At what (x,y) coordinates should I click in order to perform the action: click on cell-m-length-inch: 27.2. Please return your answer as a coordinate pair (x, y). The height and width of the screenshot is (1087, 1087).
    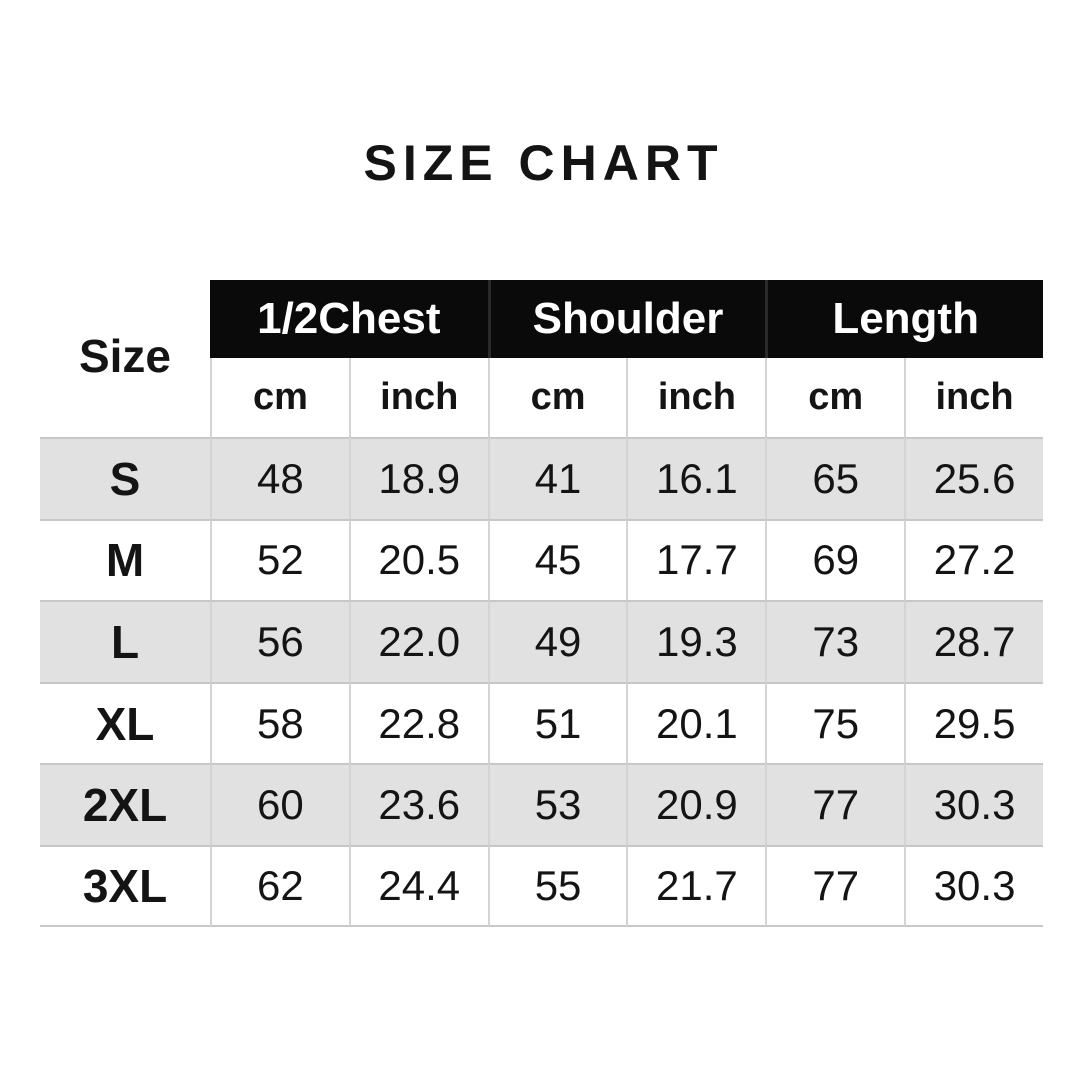
    Looking at the image, I should click on (973, 559).